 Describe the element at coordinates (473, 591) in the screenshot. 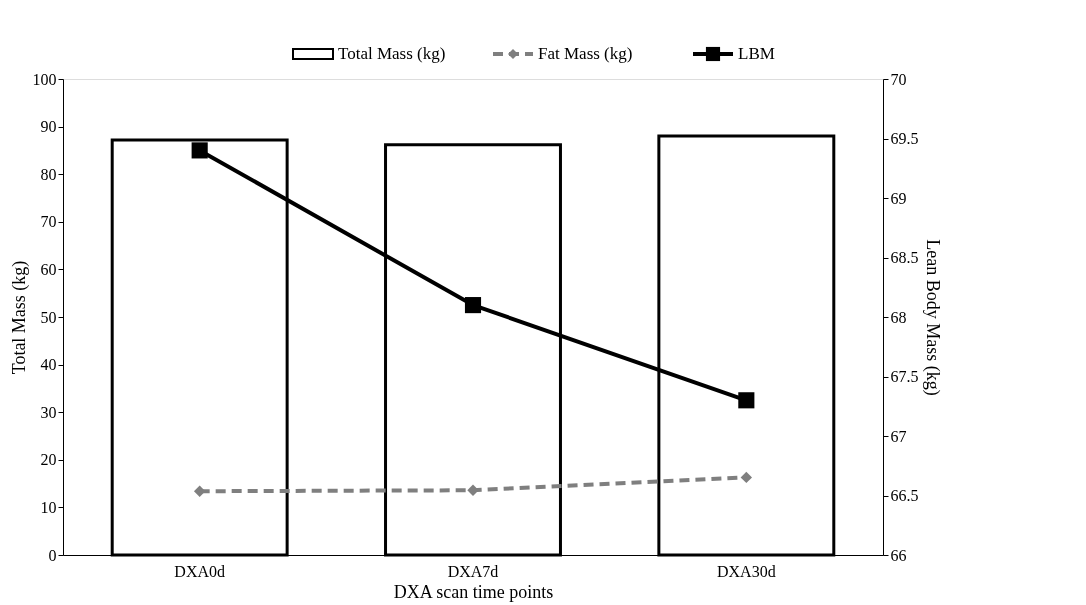

I see `x-axis-title: DXA scan time points` at that location.